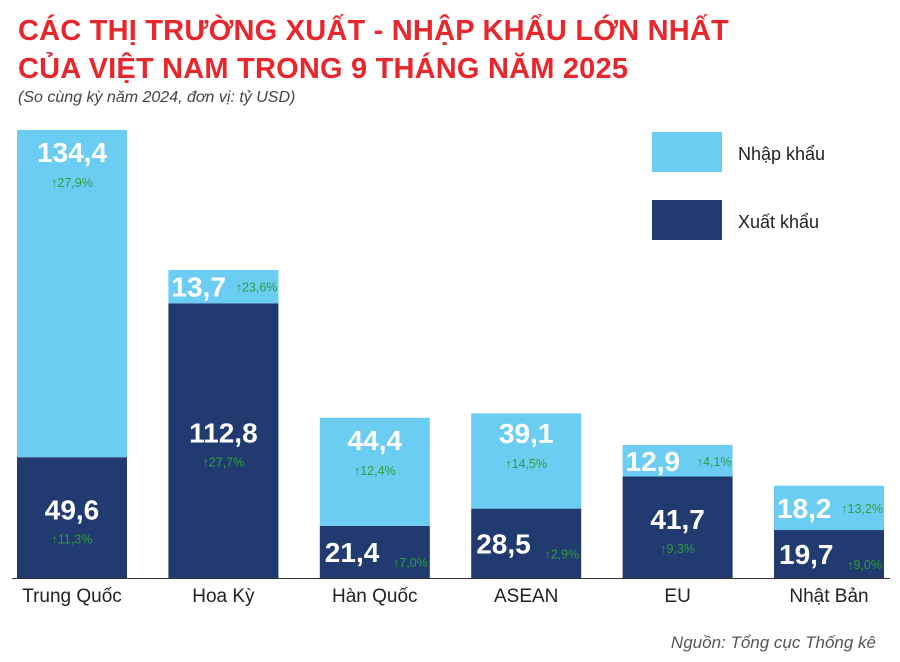  I want to click on growth-label-export-2: ↑7,0%, so click(410, 563).